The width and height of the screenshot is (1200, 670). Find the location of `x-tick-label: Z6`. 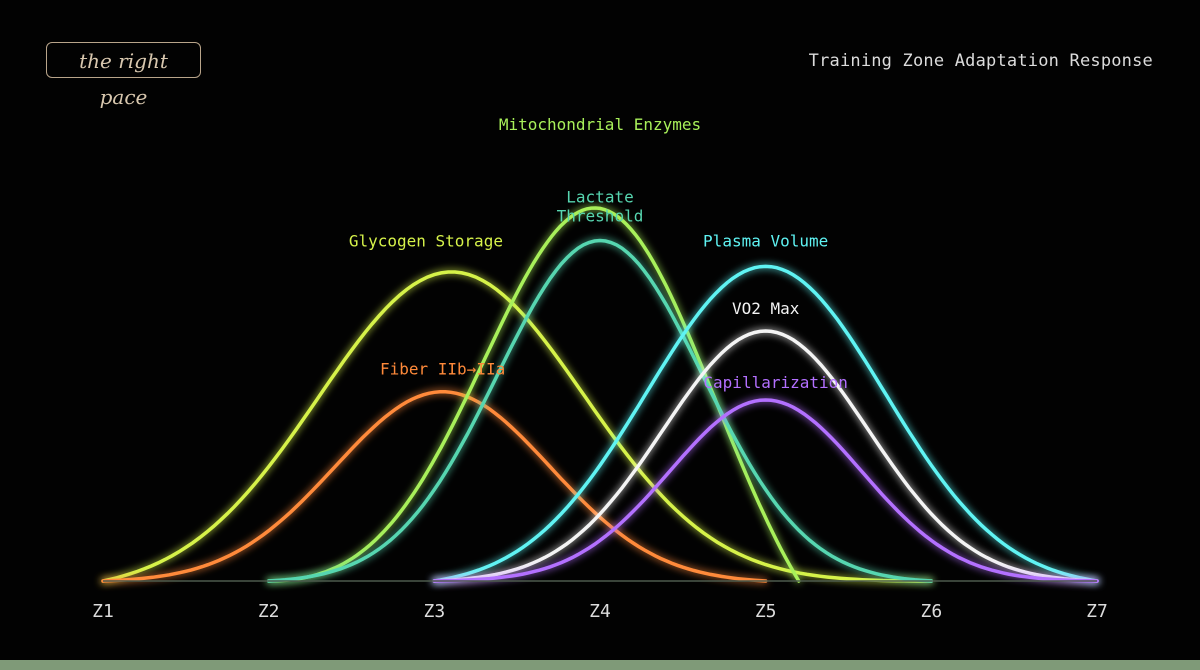

x-tick-label: Z6 is located at coordinates (931, 611).